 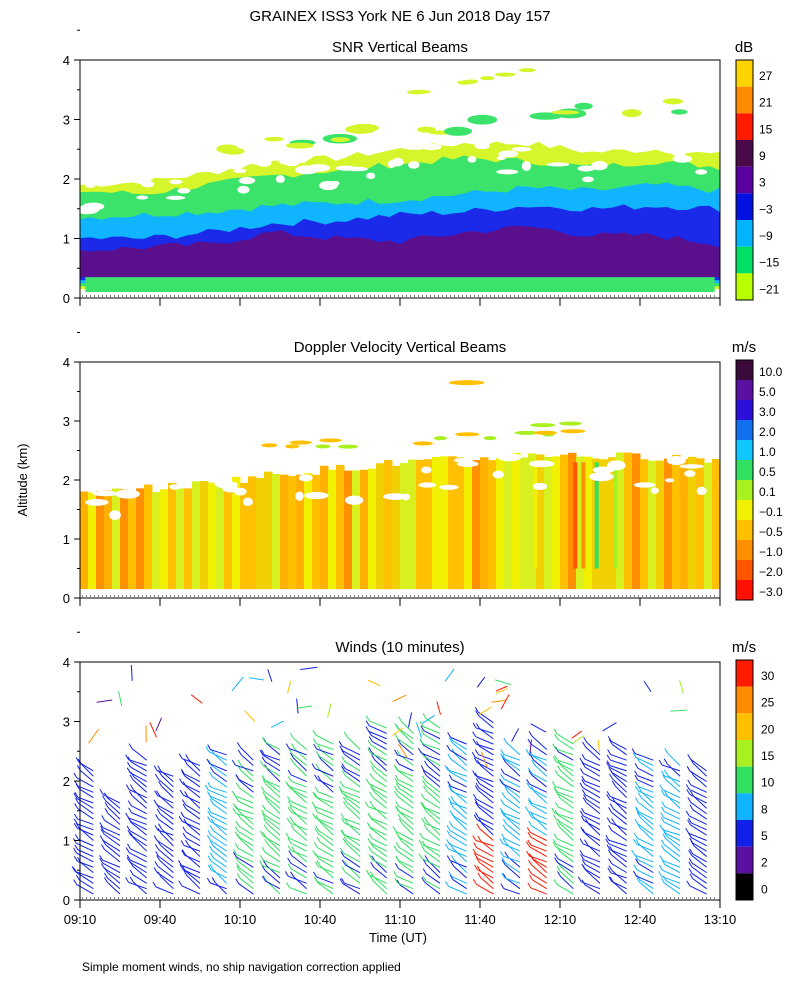 I want to click on doppler-upper-cell, so click(x=570, y=424).